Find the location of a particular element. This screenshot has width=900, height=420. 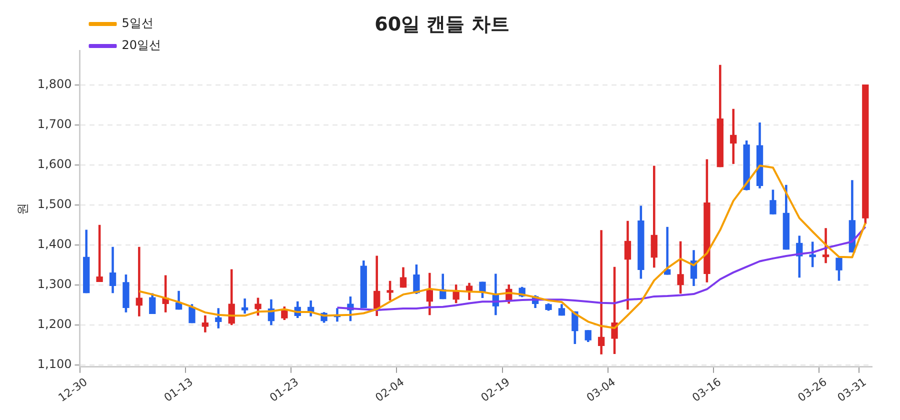

legend-label: 20일선 is located at coordinates (142, 45).